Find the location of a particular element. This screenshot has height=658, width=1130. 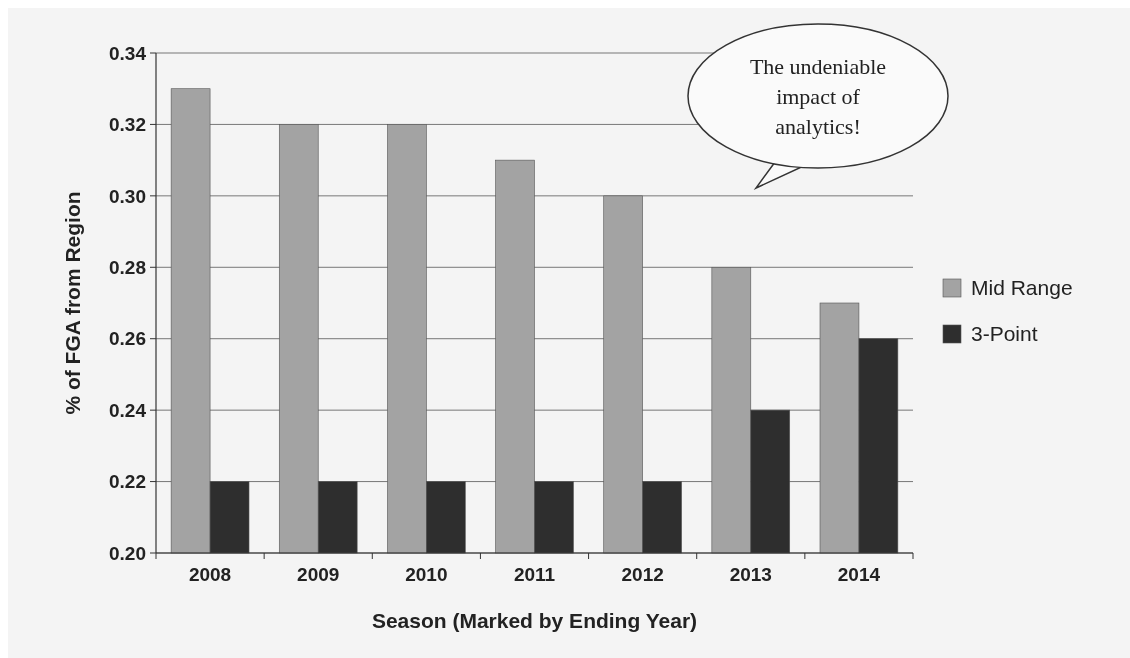

legend-label: Mid Range is located at coordinates (1022, 288).